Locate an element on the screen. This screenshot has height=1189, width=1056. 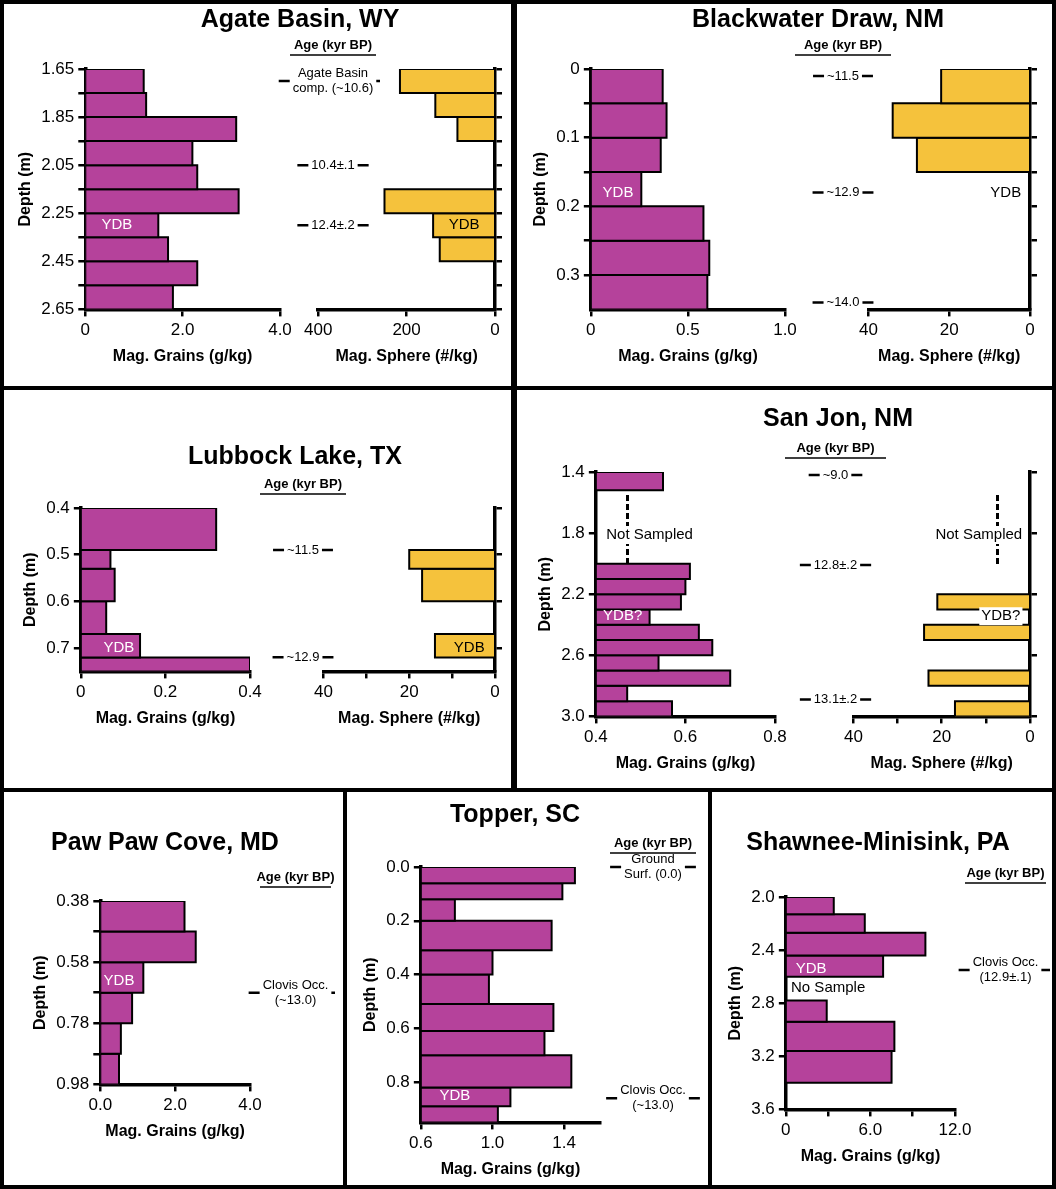
x-tick-label: 0.5 is located at coordinates (688, 330).